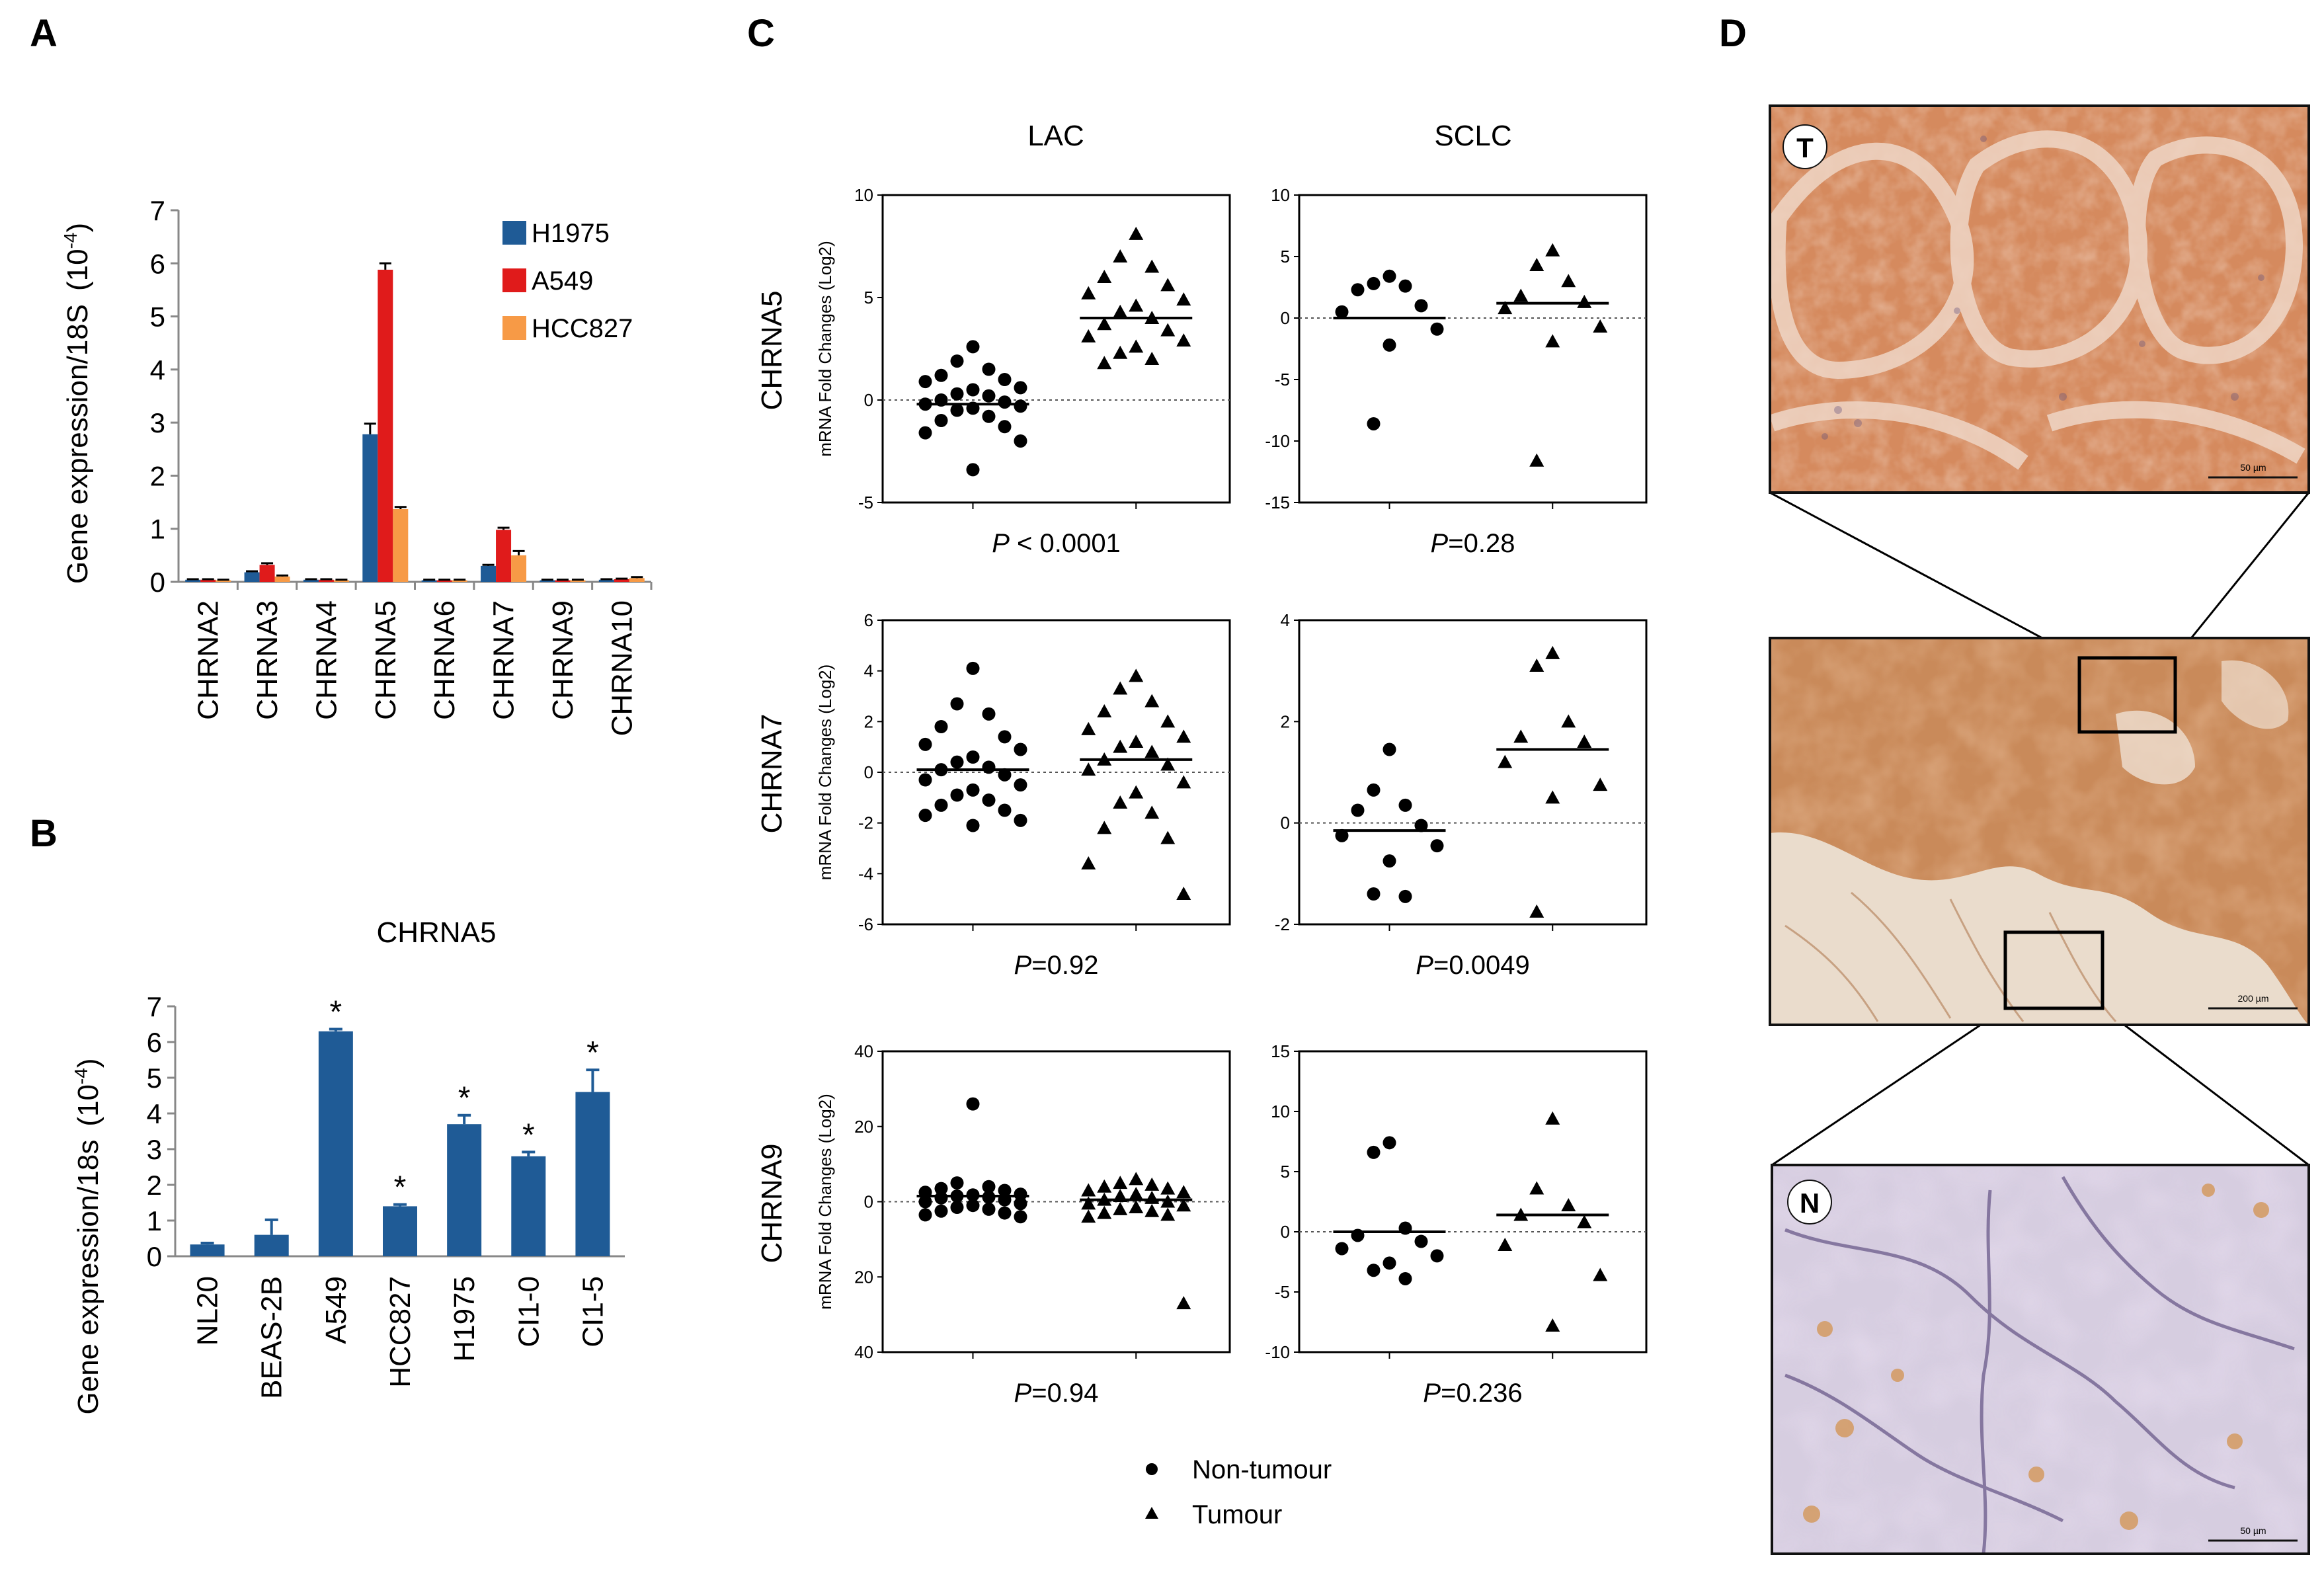  Describe the element at coordinates (1280, 195) in the screenshot. I see `chart-c-y-tick-label: 10` at that location.